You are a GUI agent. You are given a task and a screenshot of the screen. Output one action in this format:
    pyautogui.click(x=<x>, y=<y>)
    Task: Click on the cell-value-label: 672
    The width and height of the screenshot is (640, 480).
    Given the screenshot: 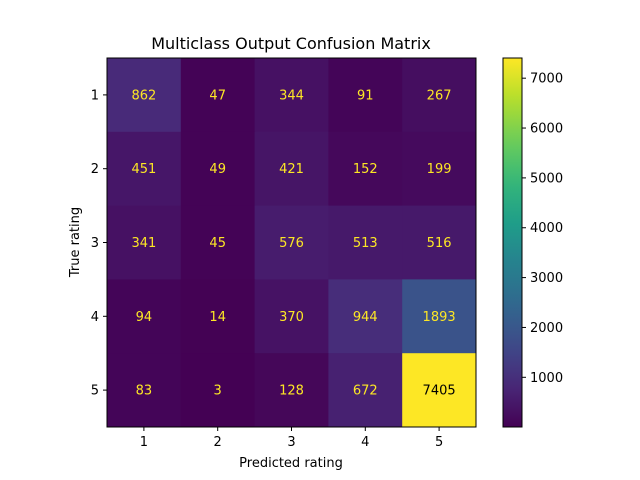 What is the action you would take?
    pyautogui.click(x=365, y=391)
    